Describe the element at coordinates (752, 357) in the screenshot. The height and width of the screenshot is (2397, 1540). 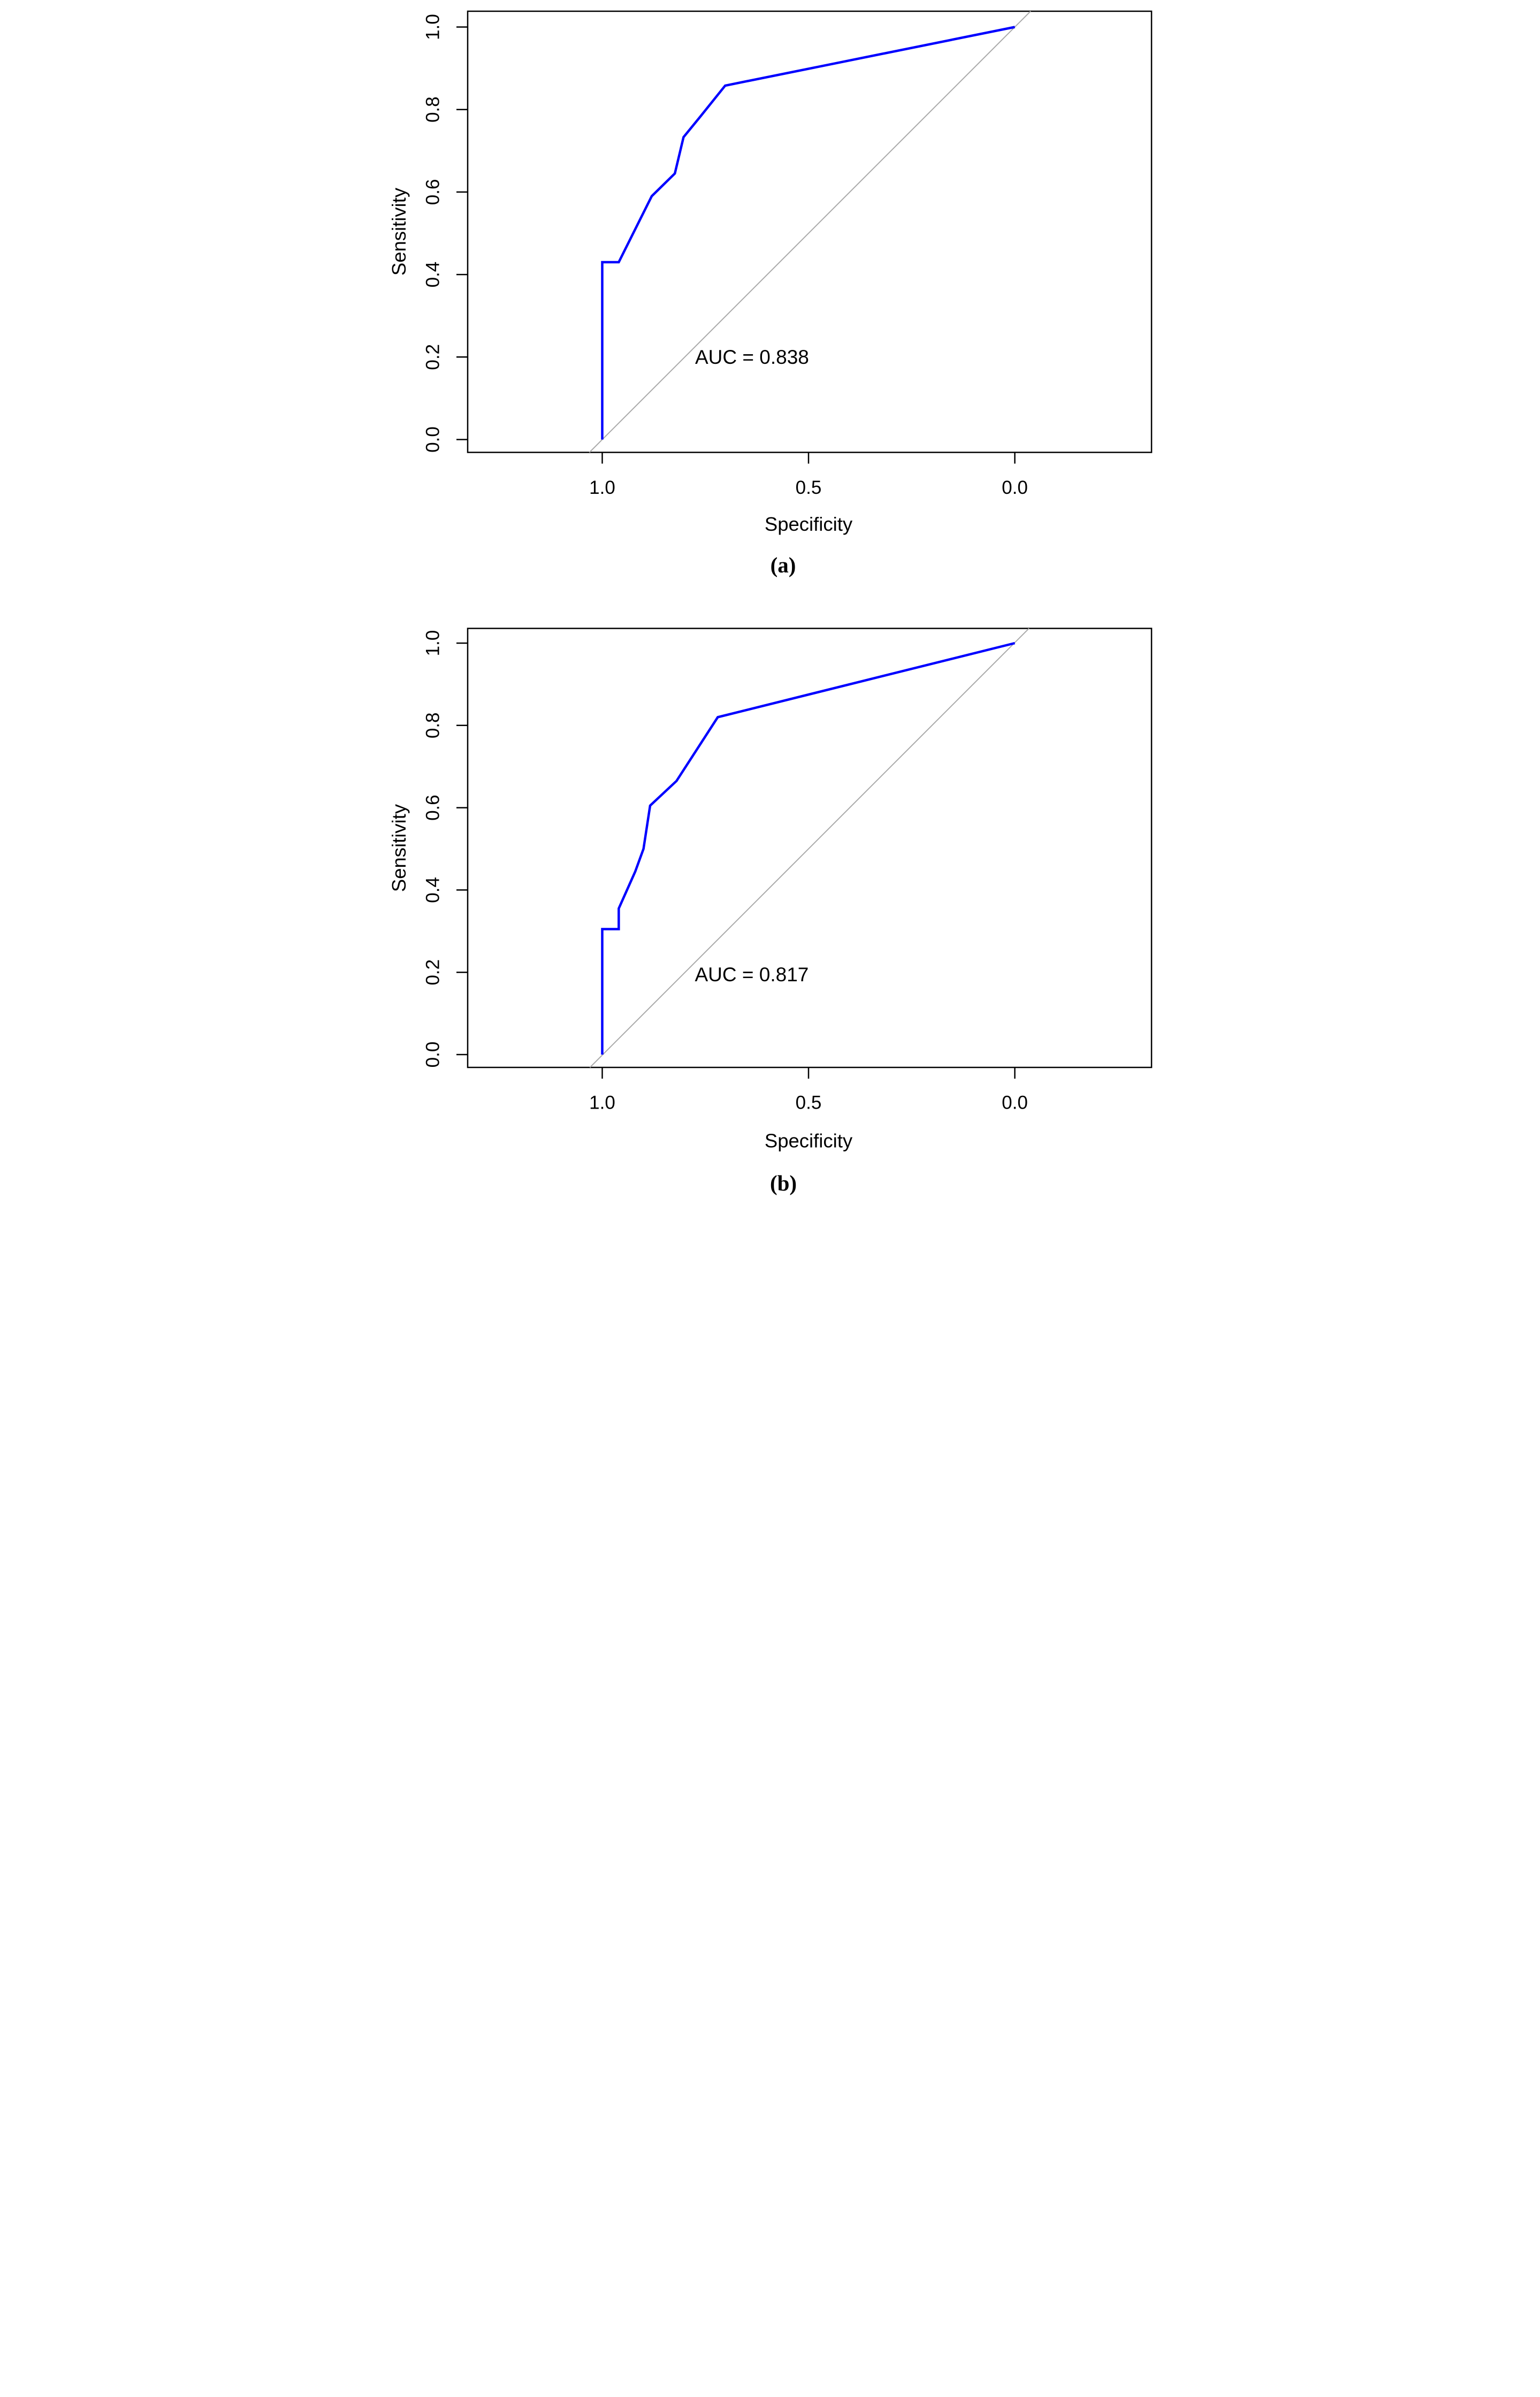
I see `auc-label-a: AUC = 0.838` at that location.